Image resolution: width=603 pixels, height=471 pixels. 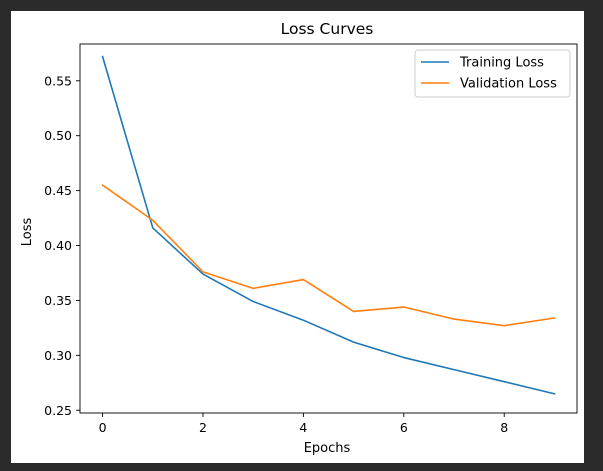 I want to click on x-axis-ticks: 0 2 4 6 8, so click(x=303, y=424).